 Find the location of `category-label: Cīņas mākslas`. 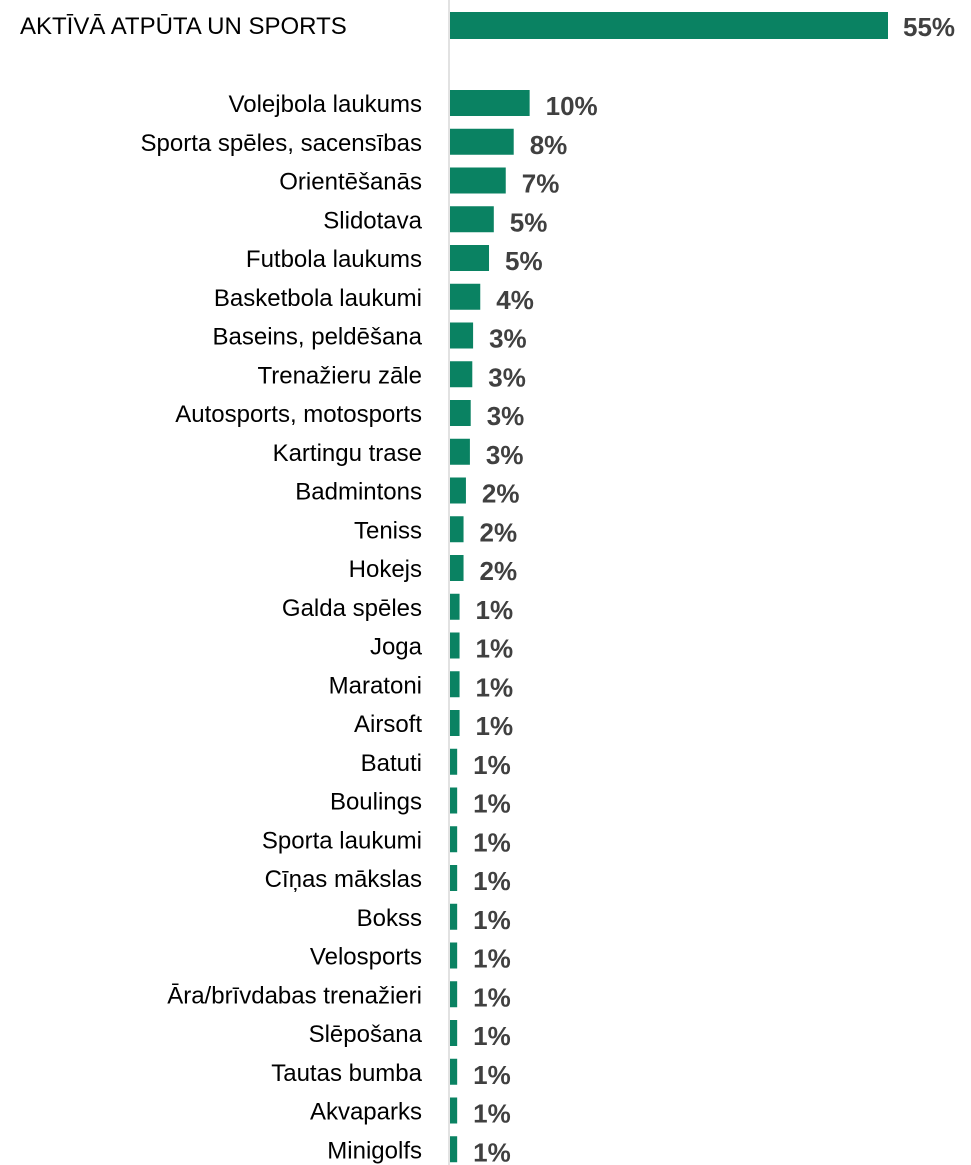

category-label: Cīņas mākslas is located at coordinates (343, 879).